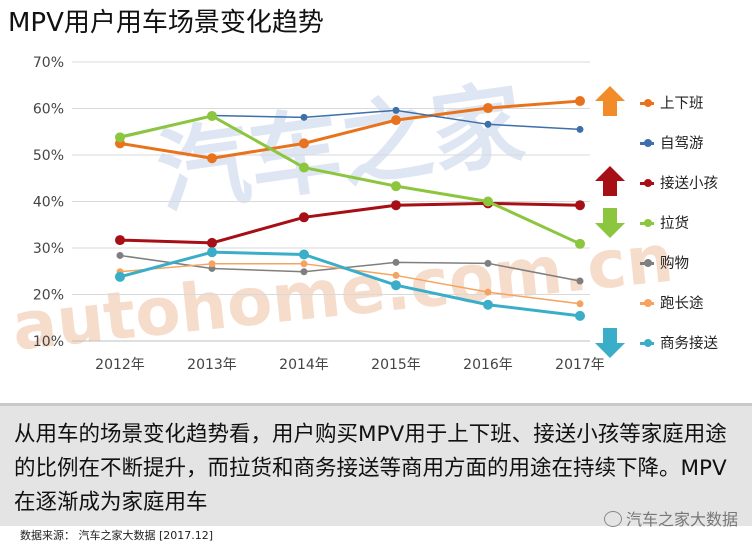 This screenshot has width=752, height=546. Describe the element at coordinates (682, 144) in the screenshot. I see `legend-label: 自驾游` at that location.